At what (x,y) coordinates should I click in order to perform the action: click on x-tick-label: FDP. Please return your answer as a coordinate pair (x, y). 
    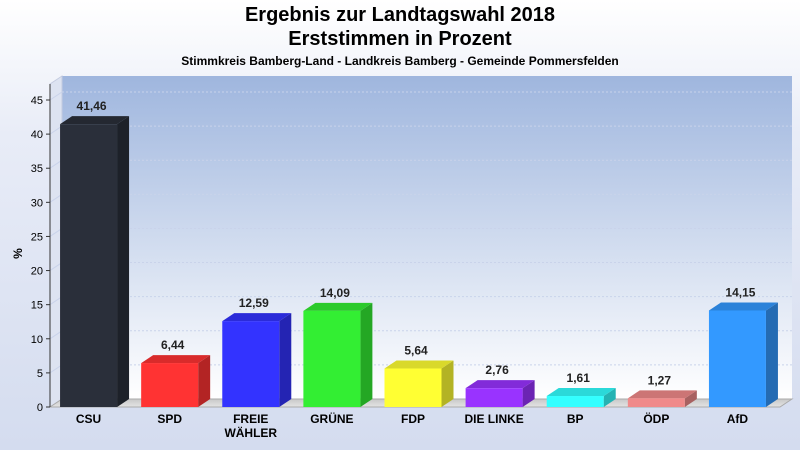
    Looking at the image, I should click on (413, 419).